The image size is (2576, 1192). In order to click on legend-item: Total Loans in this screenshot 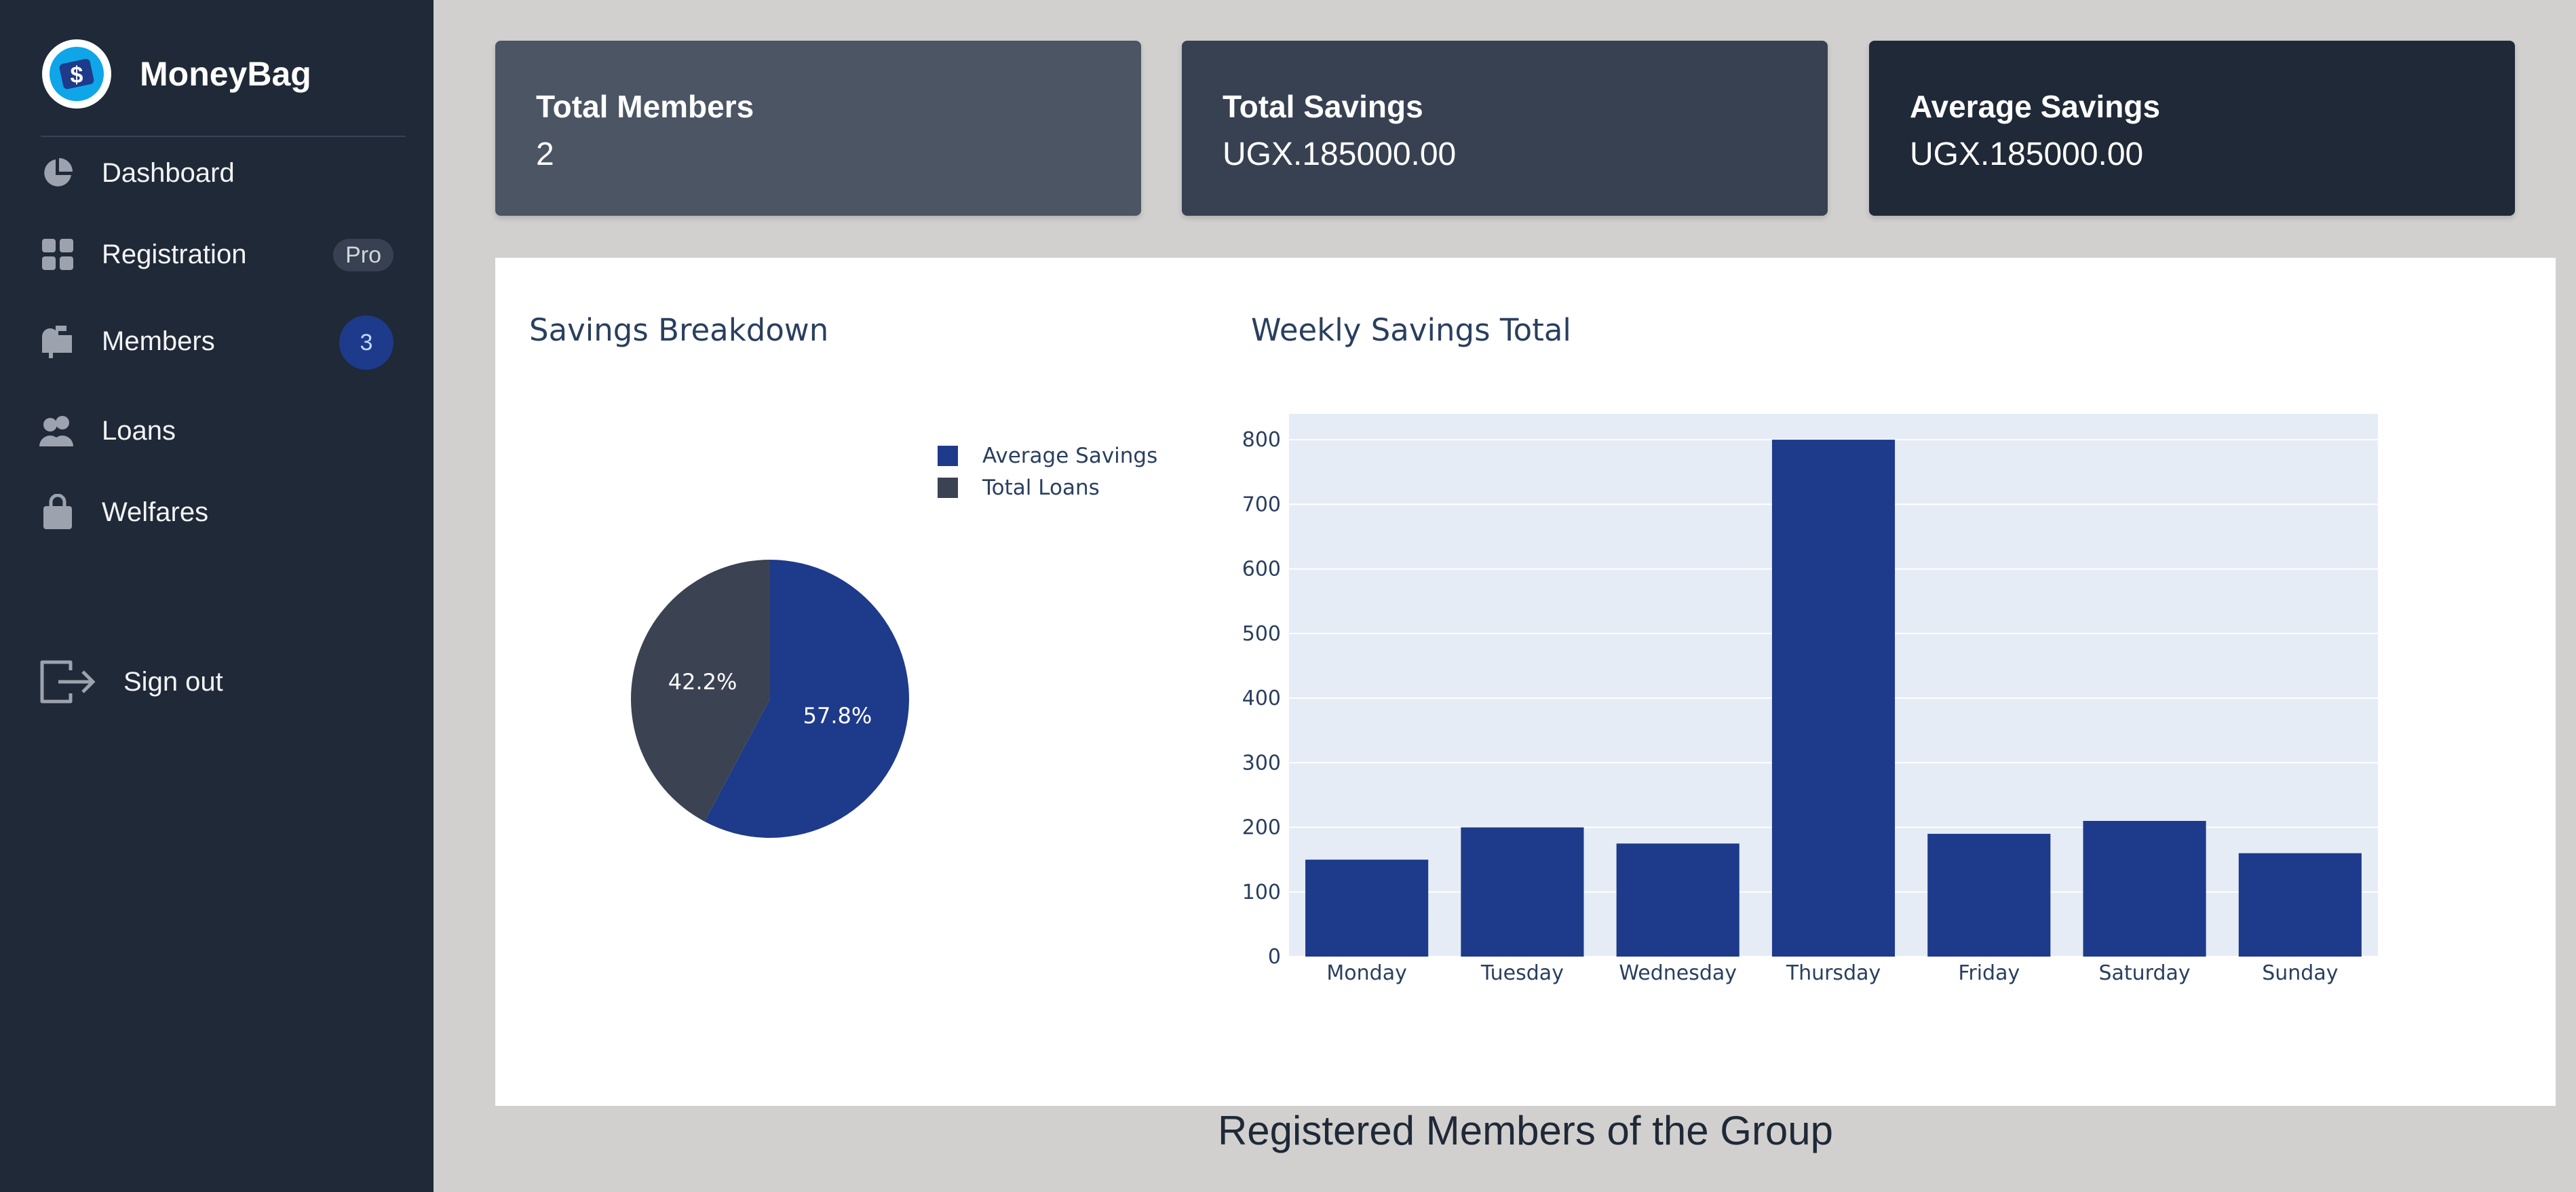, I will do `click(1047, 488)`.